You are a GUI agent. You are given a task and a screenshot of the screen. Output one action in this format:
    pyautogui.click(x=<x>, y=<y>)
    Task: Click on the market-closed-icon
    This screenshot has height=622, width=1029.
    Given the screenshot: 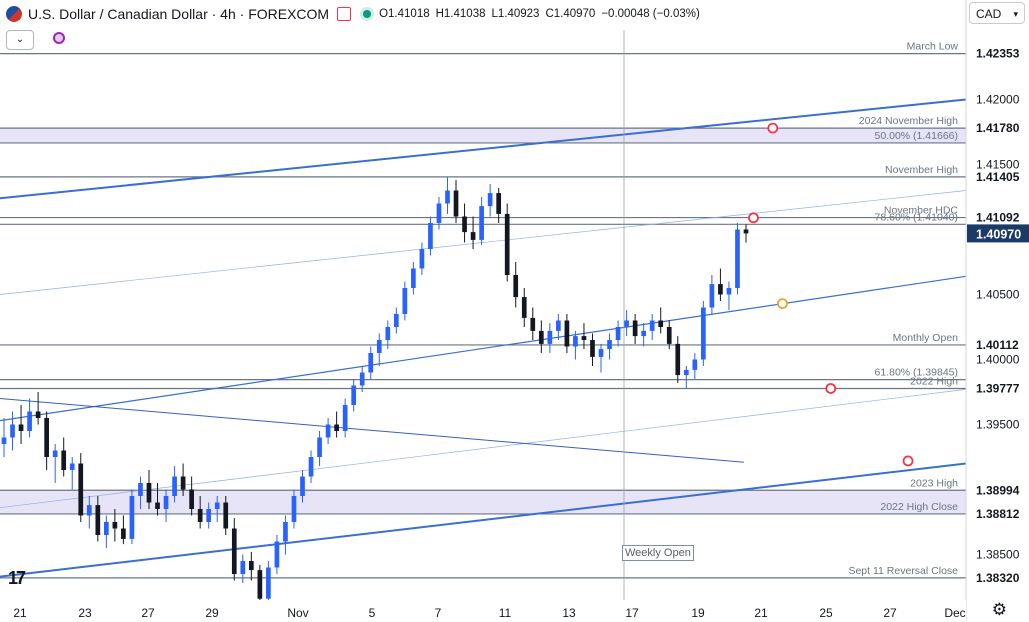 What is the action you would take?
    pyautogui.click(x=344, y=14)
    